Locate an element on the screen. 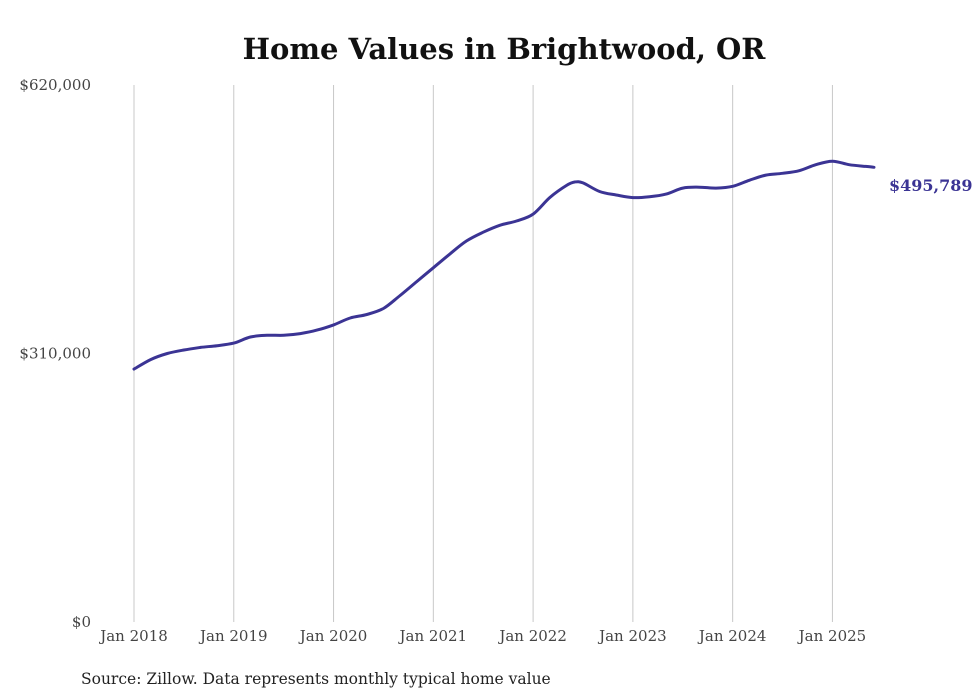 This screenshot has width=980, height=699. y-tick-label: $0 is located at coordinates (81, 622).